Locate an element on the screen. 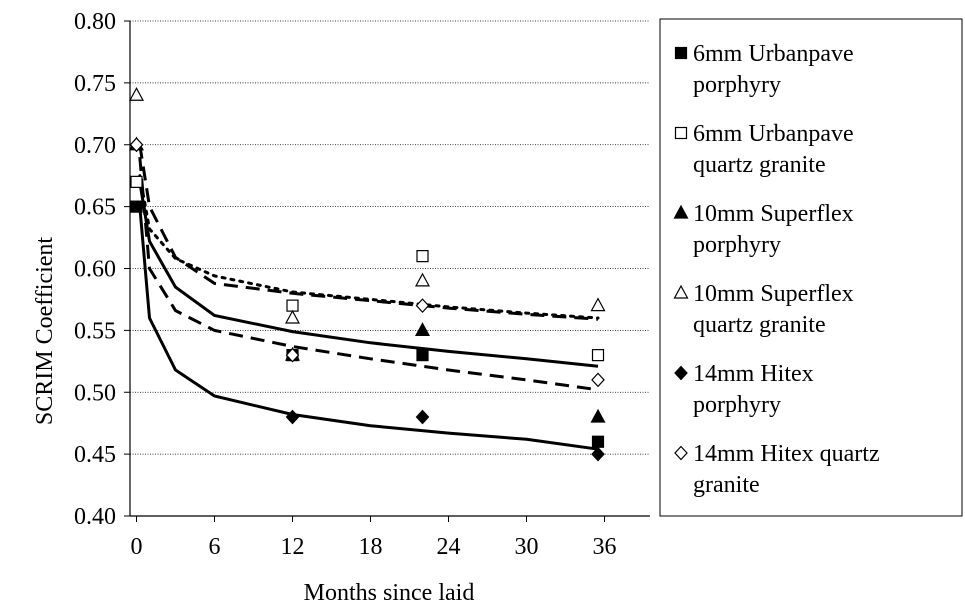 The image size is (965, 609). trendline-dotted is located at coordinates (369, 247).